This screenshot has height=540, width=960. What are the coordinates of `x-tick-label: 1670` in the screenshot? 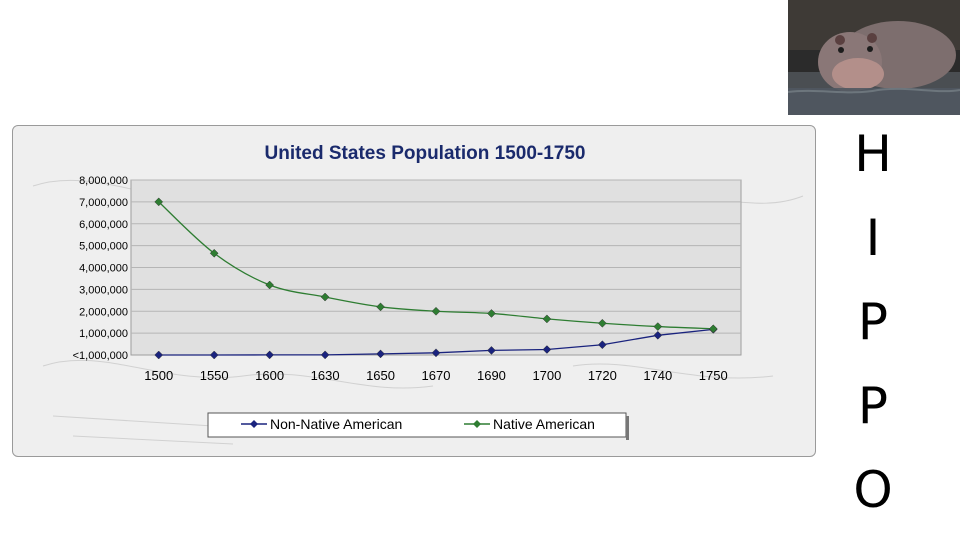 It's located at (436, 375).